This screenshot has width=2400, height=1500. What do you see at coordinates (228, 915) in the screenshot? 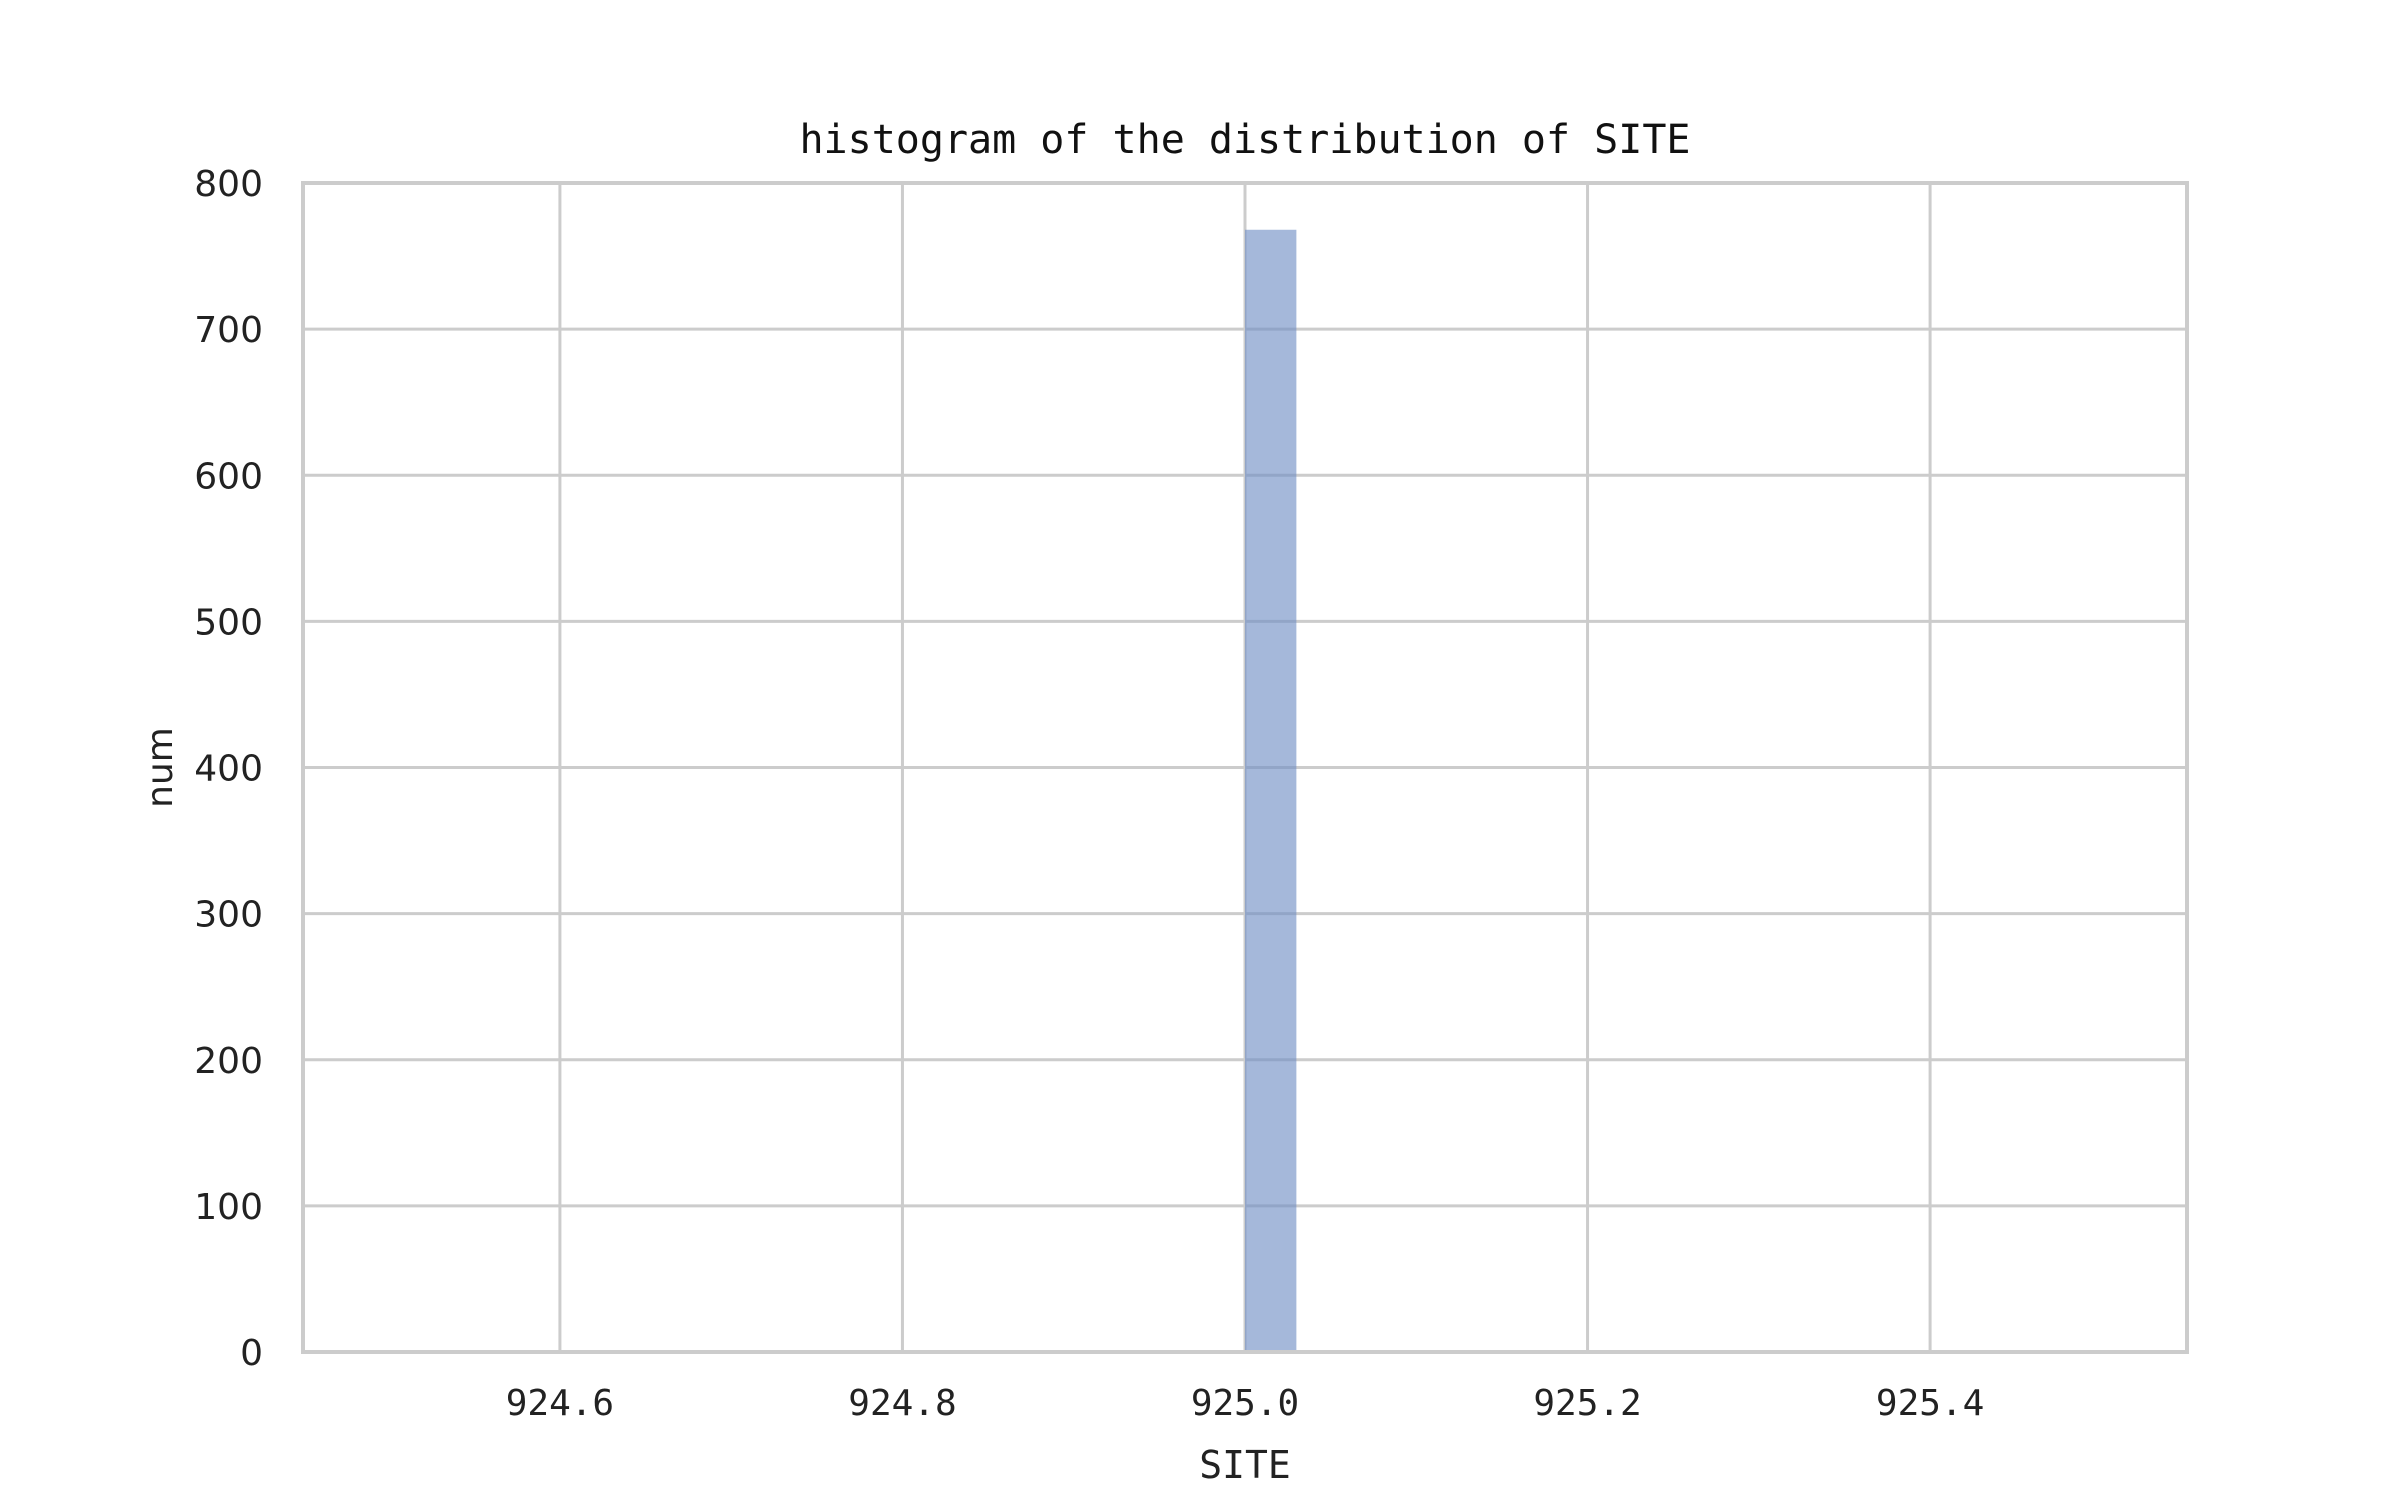
I see `y-tick-label: 300` at bounding box center [228, 915].